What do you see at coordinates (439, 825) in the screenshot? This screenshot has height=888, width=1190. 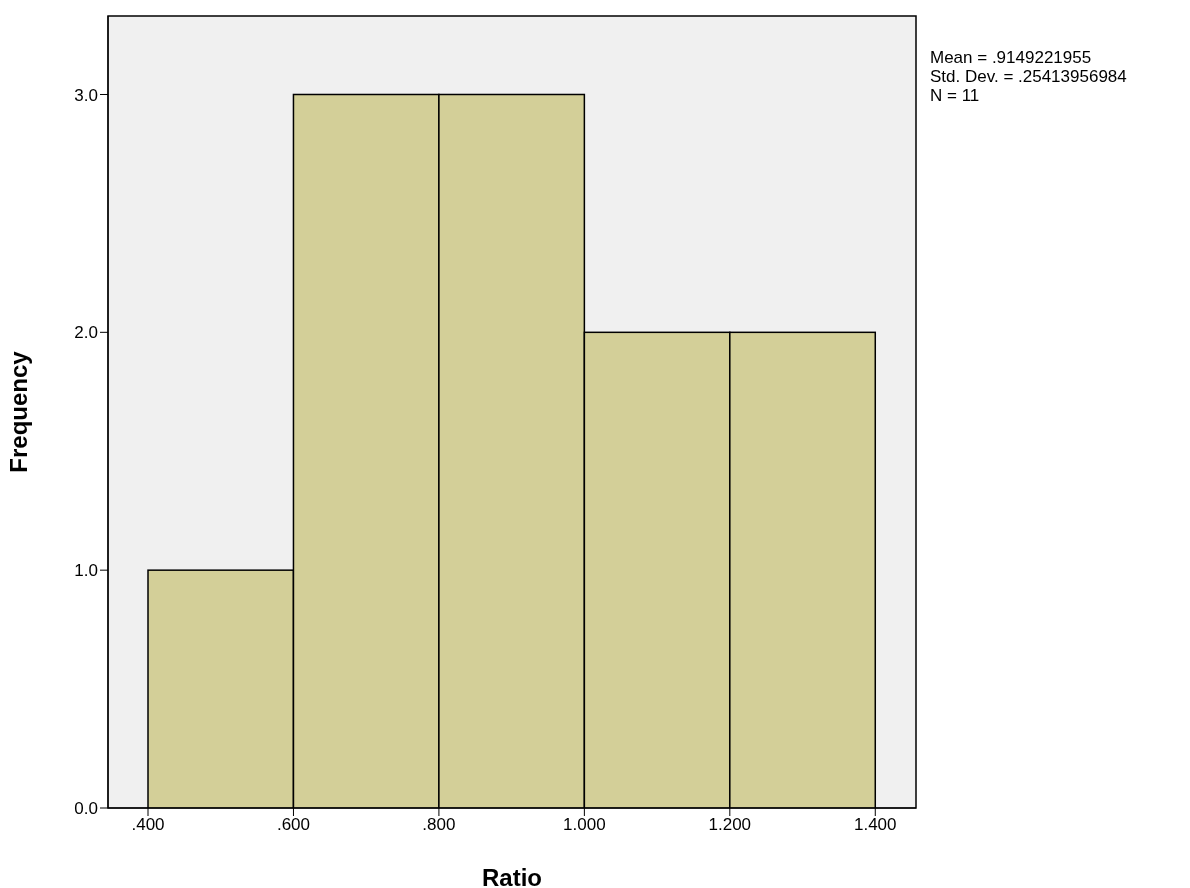 I see `x-tick-label: .800` at bounding box center [439, 825].